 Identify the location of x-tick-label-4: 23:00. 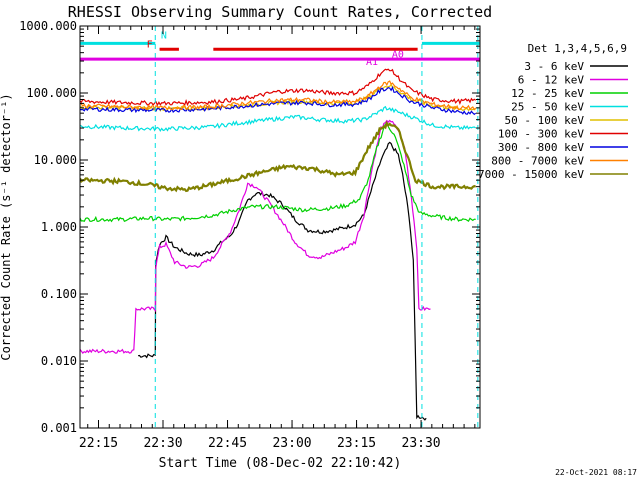
(291, 443).